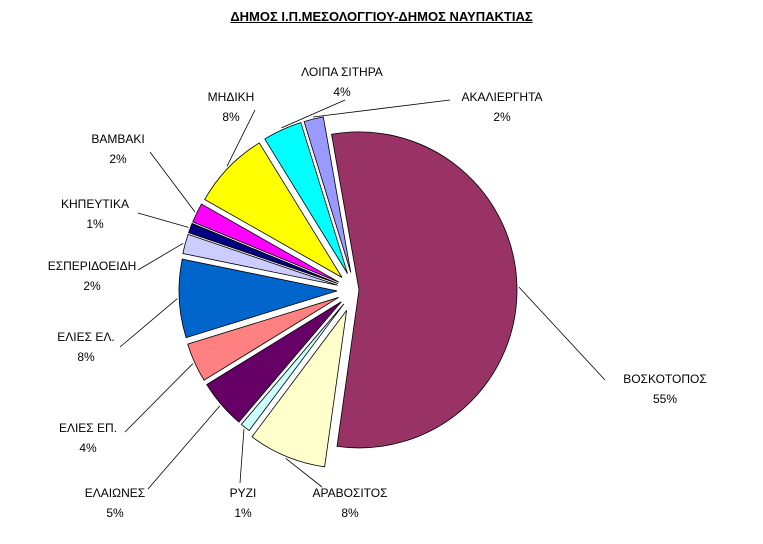 Image resolution: width=763 pixels, height=544 pixels. What do you see at coordinates (115, 513) in the screenshot?
I see `slice-percent-label: 5%` at bounding box center [115, 513].